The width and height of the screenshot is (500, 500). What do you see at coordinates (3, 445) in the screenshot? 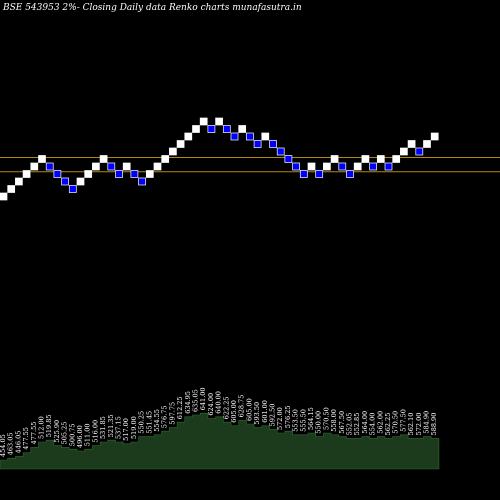
I see `price-label-1: 454.05` at bounding box center [3, 445].